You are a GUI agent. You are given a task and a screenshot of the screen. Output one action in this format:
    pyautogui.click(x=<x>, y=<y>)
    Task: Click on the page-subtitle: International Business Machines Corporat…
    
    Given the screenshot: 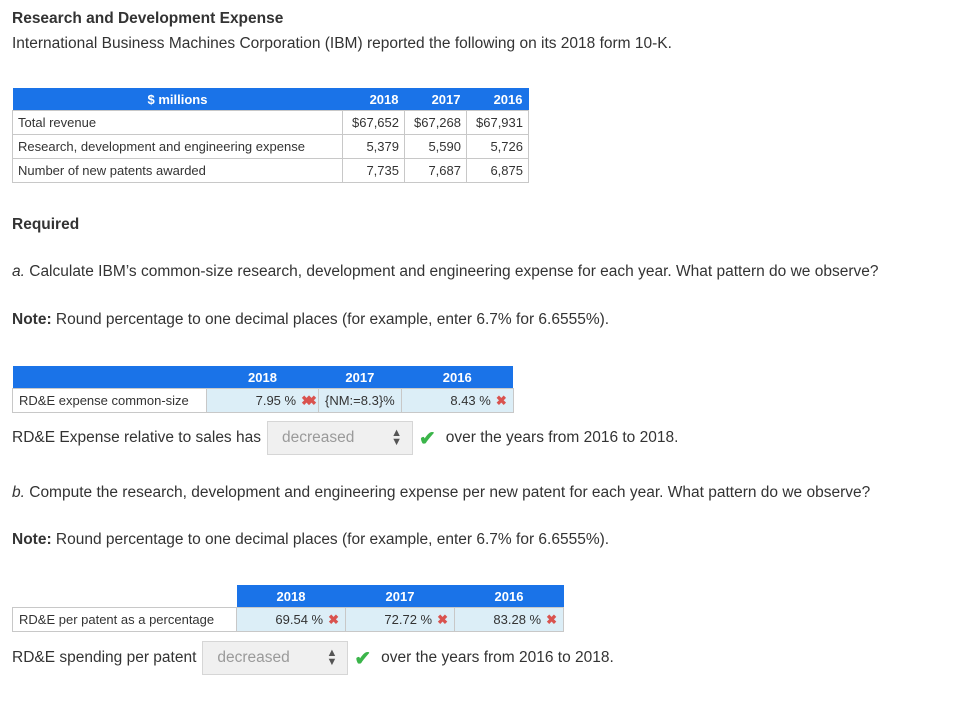 What is the action you would take?
    pyautogui.click(x=342, y=43)
    